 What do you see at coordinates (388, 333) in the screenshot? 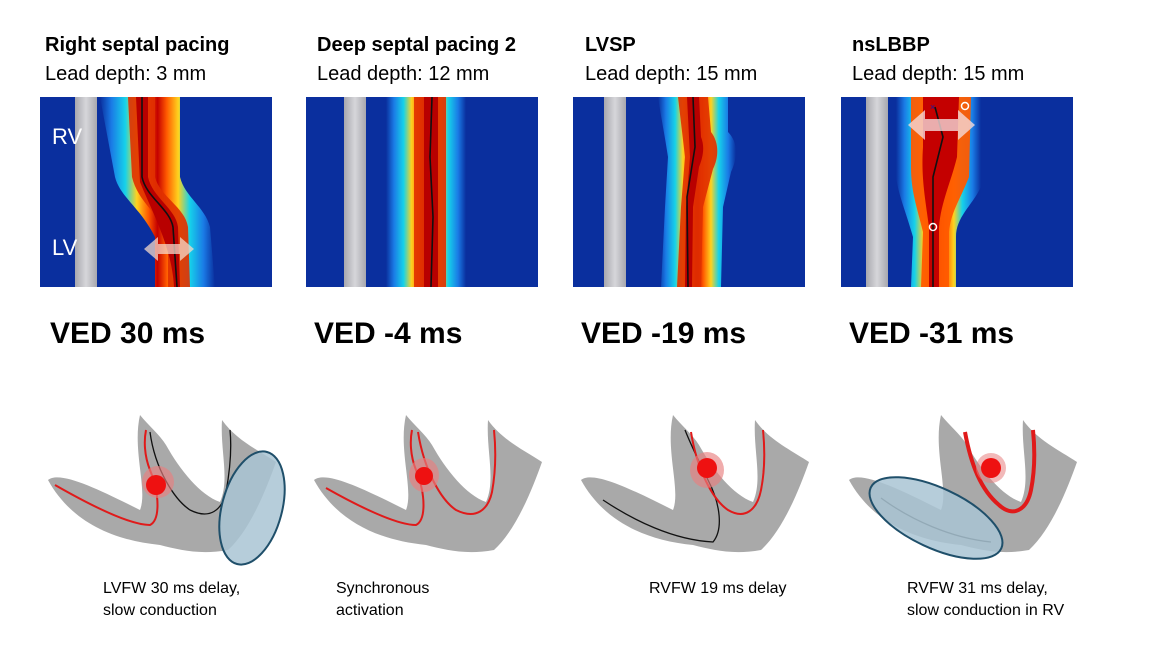
I see `ved-value: VED -4 ms` at bounding box center [388, 333].